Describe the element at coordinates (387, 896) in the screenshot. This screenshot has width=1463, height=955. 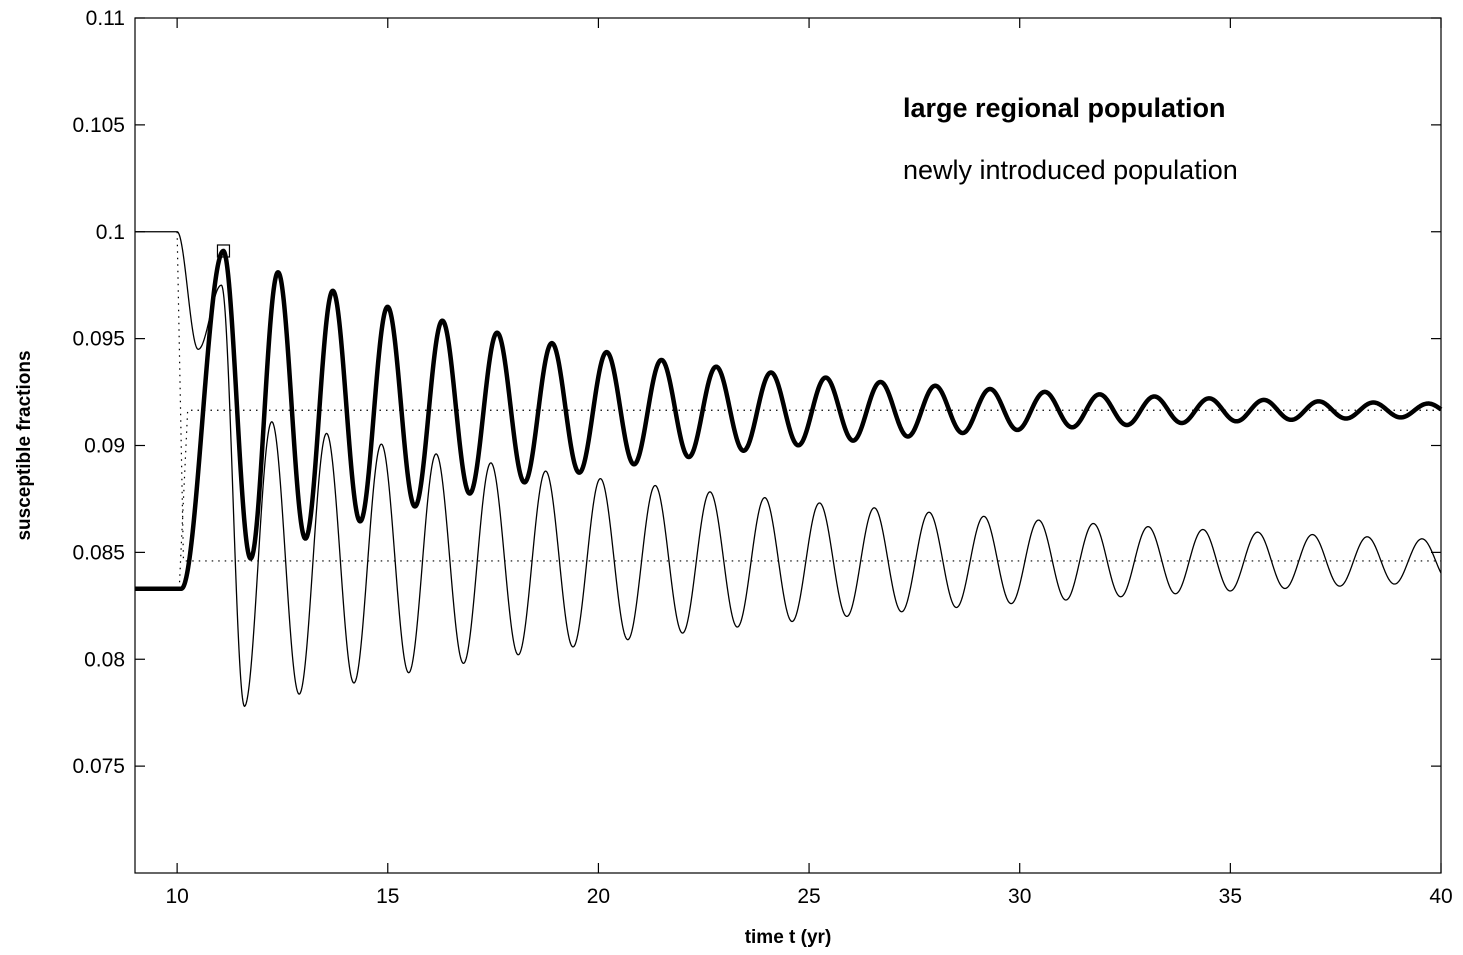
I see `x-tick-label: 15` at that location.